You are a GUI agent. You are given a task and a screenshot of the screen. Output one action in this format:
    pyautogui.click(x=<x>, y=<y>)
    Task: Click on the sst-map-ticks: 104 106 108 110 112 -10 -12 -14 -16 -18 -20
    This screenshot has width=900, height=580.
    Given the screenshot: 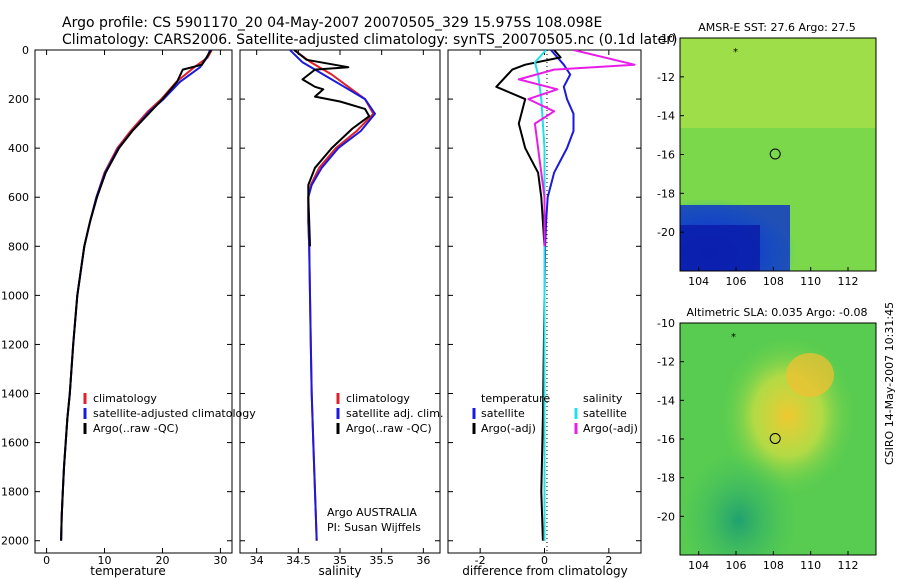 What is the action you would take?
    pyautogui.click(x=757, y=160)
    